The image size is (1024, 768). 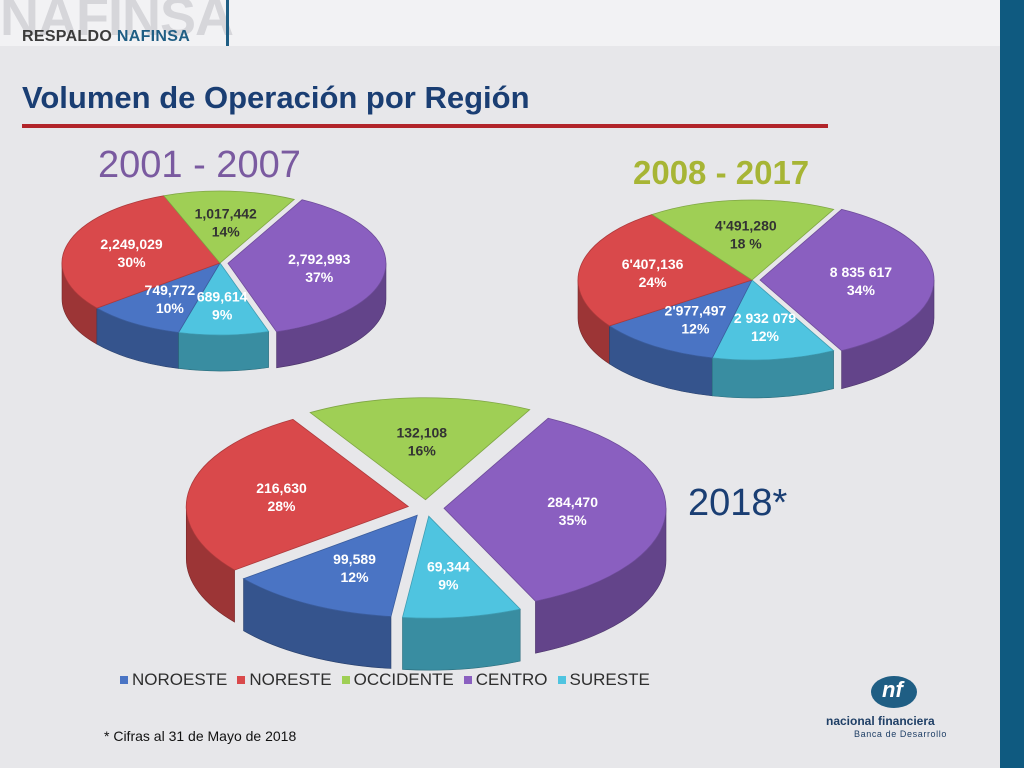 I want to click on period-label-2018: 2018*, so click(x=738, y=503).